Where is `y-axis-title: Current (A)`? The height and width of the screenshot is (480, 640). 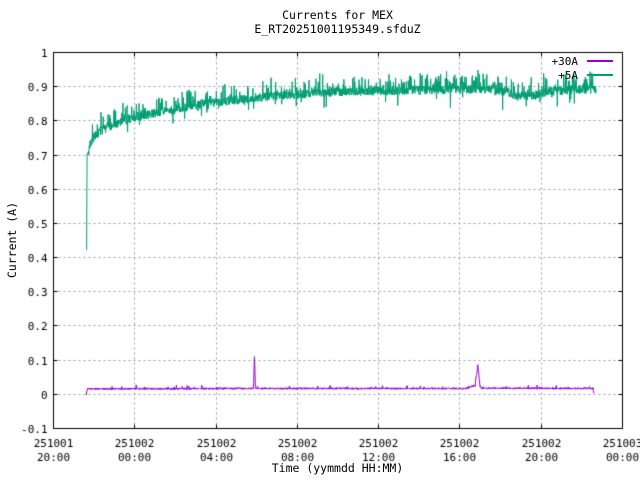
y-axis-title: Current (A) is located at coordinates (12, 240).